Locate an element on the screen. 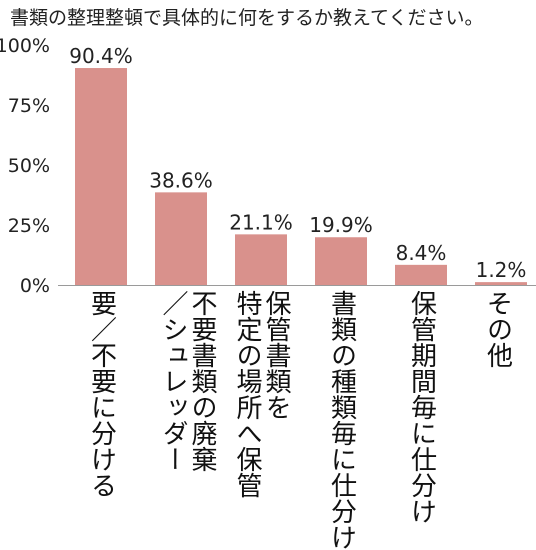 The height and width of the screenshot is (550, 536). y-tick-label: 50% is located at coordinates (29, 166).